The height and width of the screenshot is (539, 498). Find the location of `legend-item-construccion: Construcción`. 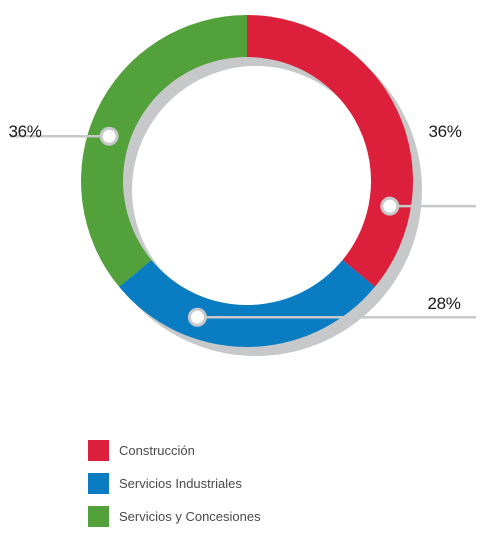

legend-item-construccion: Construcción is located at coordinates (174, 450).